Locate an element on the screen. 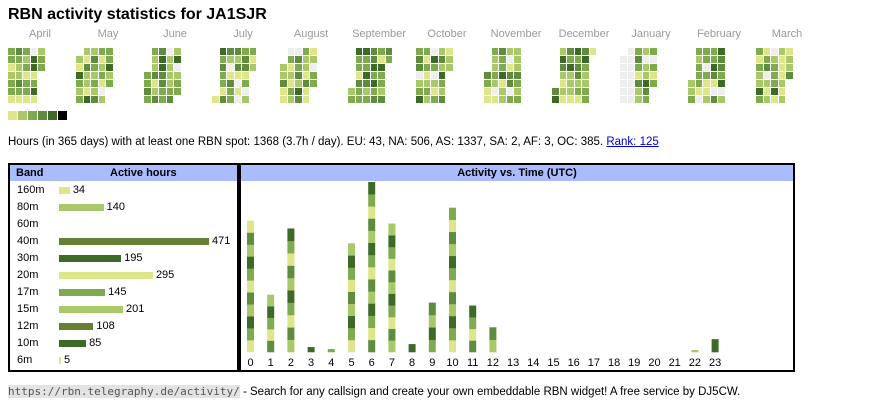  rank-link: Rank: 125 is located at coordinates (632, 142).